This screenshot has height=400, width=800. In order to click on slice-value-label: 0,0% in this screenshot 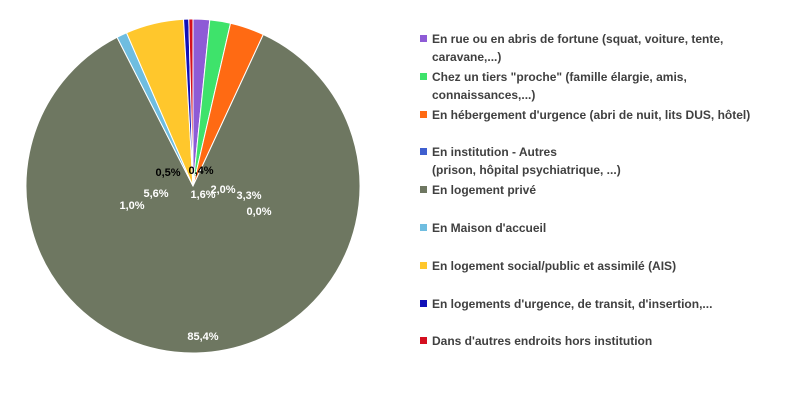, I will do `click(258, 212)`.